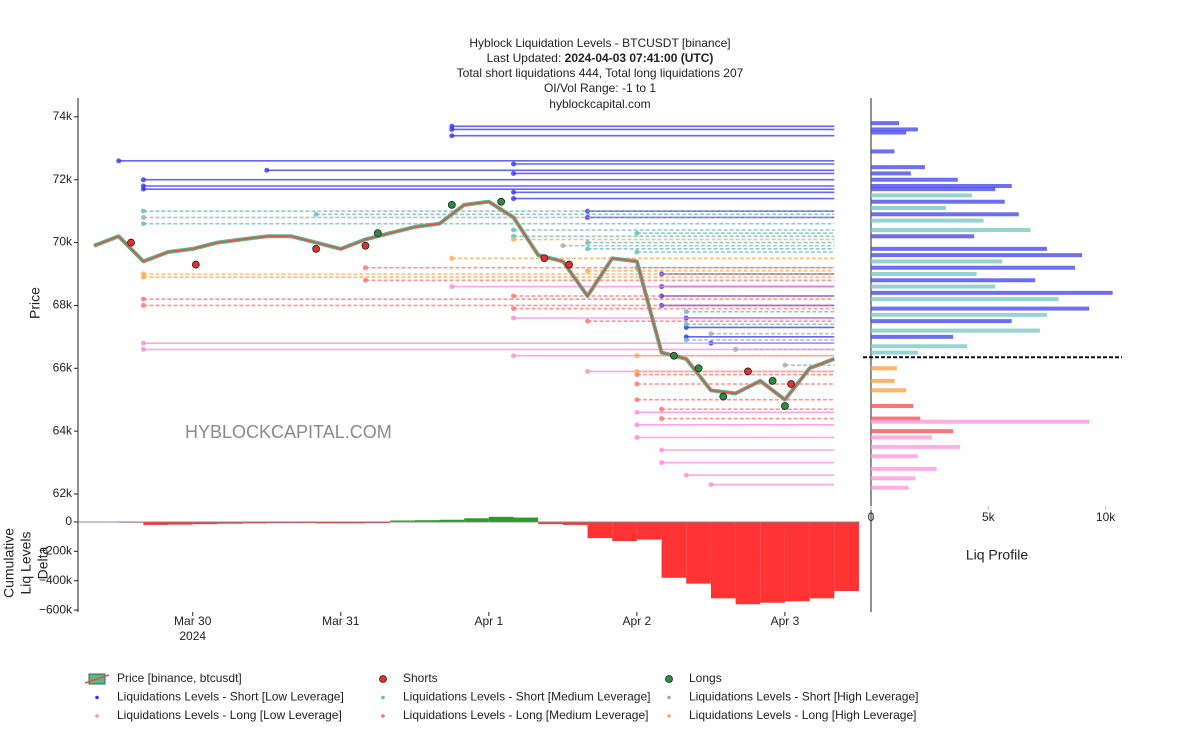  I want to click on y-tick-label: −600k, so click(56, 609).